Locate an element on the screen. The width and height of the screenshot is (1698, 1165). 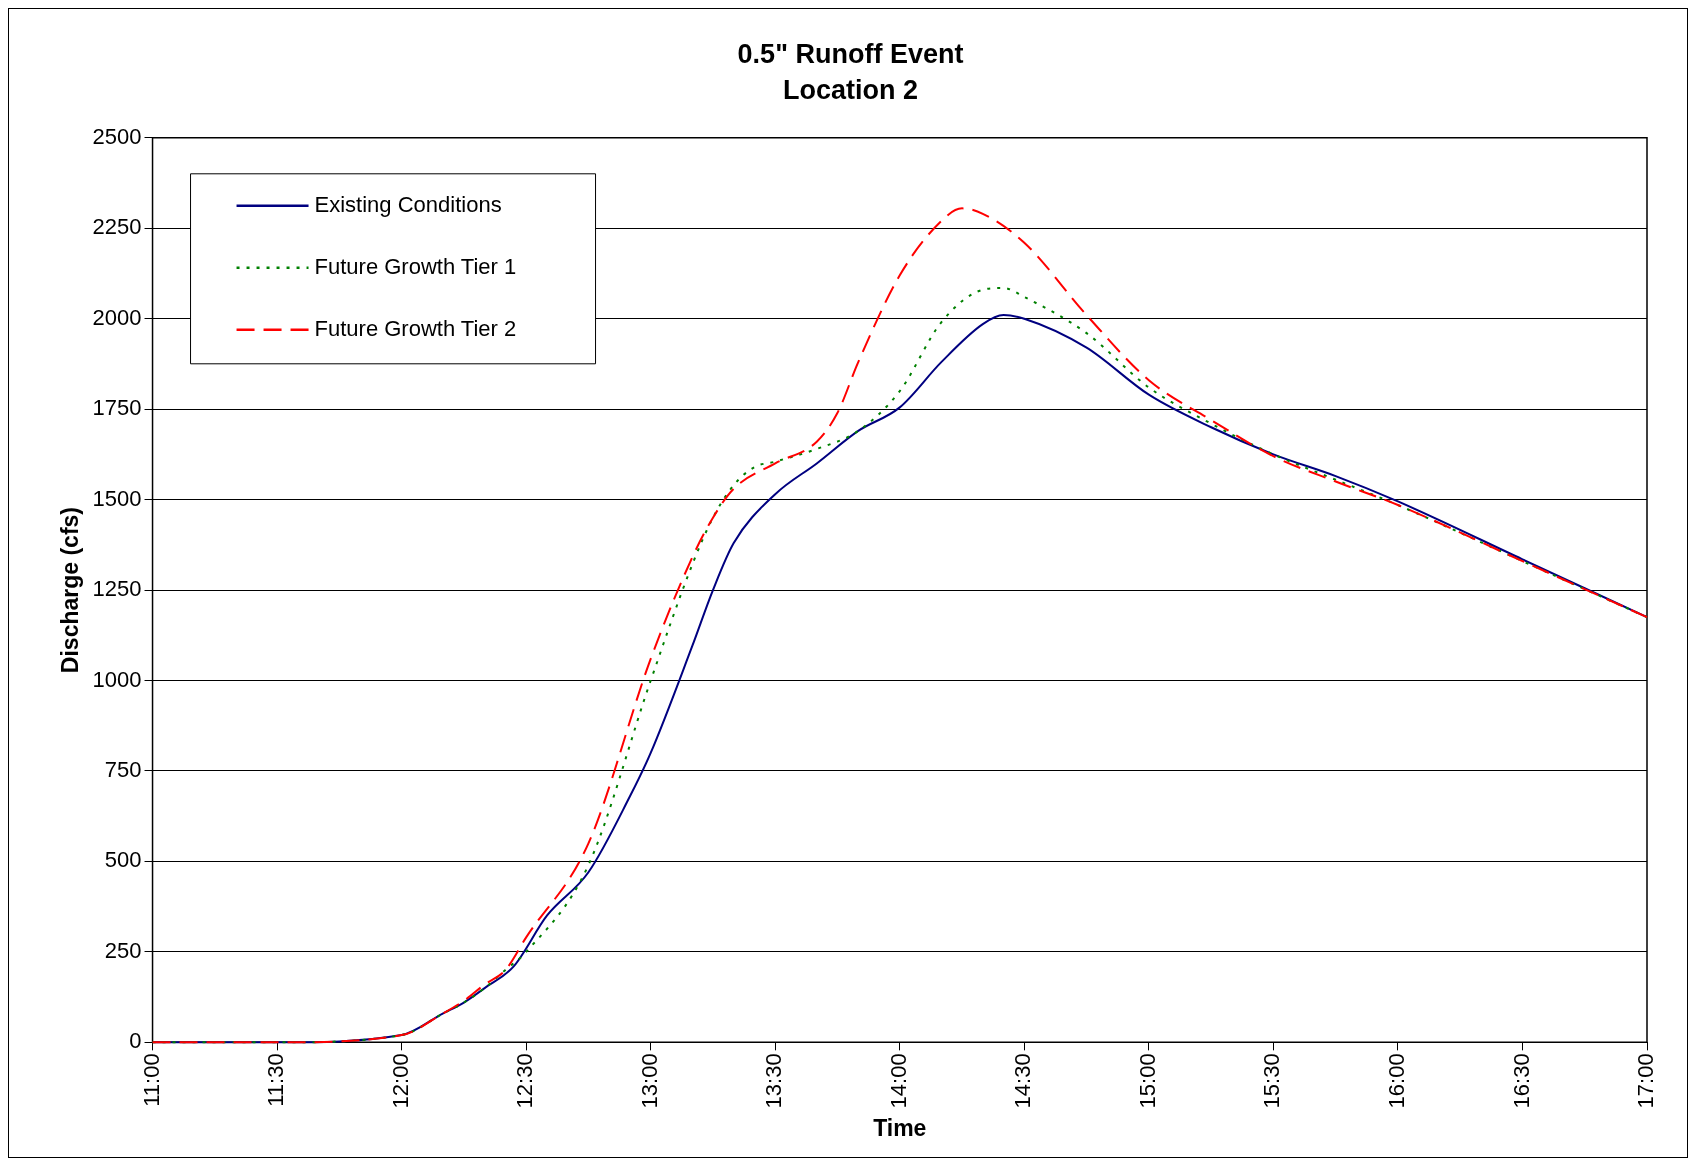
x-tick-label: 14:00 is located at coordinates (898, 1081).